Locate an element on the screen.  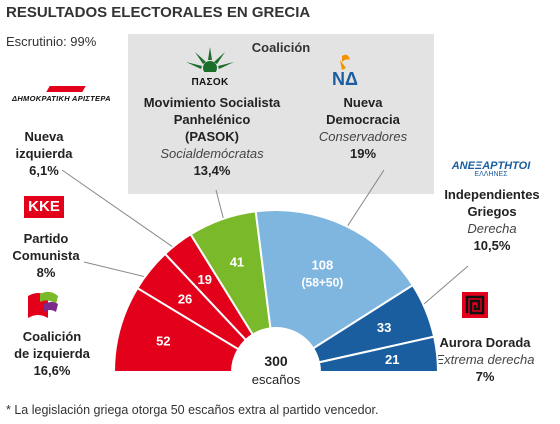
pasok-name-line1: Movimiento Socialista is located at coordinates (212, 102).